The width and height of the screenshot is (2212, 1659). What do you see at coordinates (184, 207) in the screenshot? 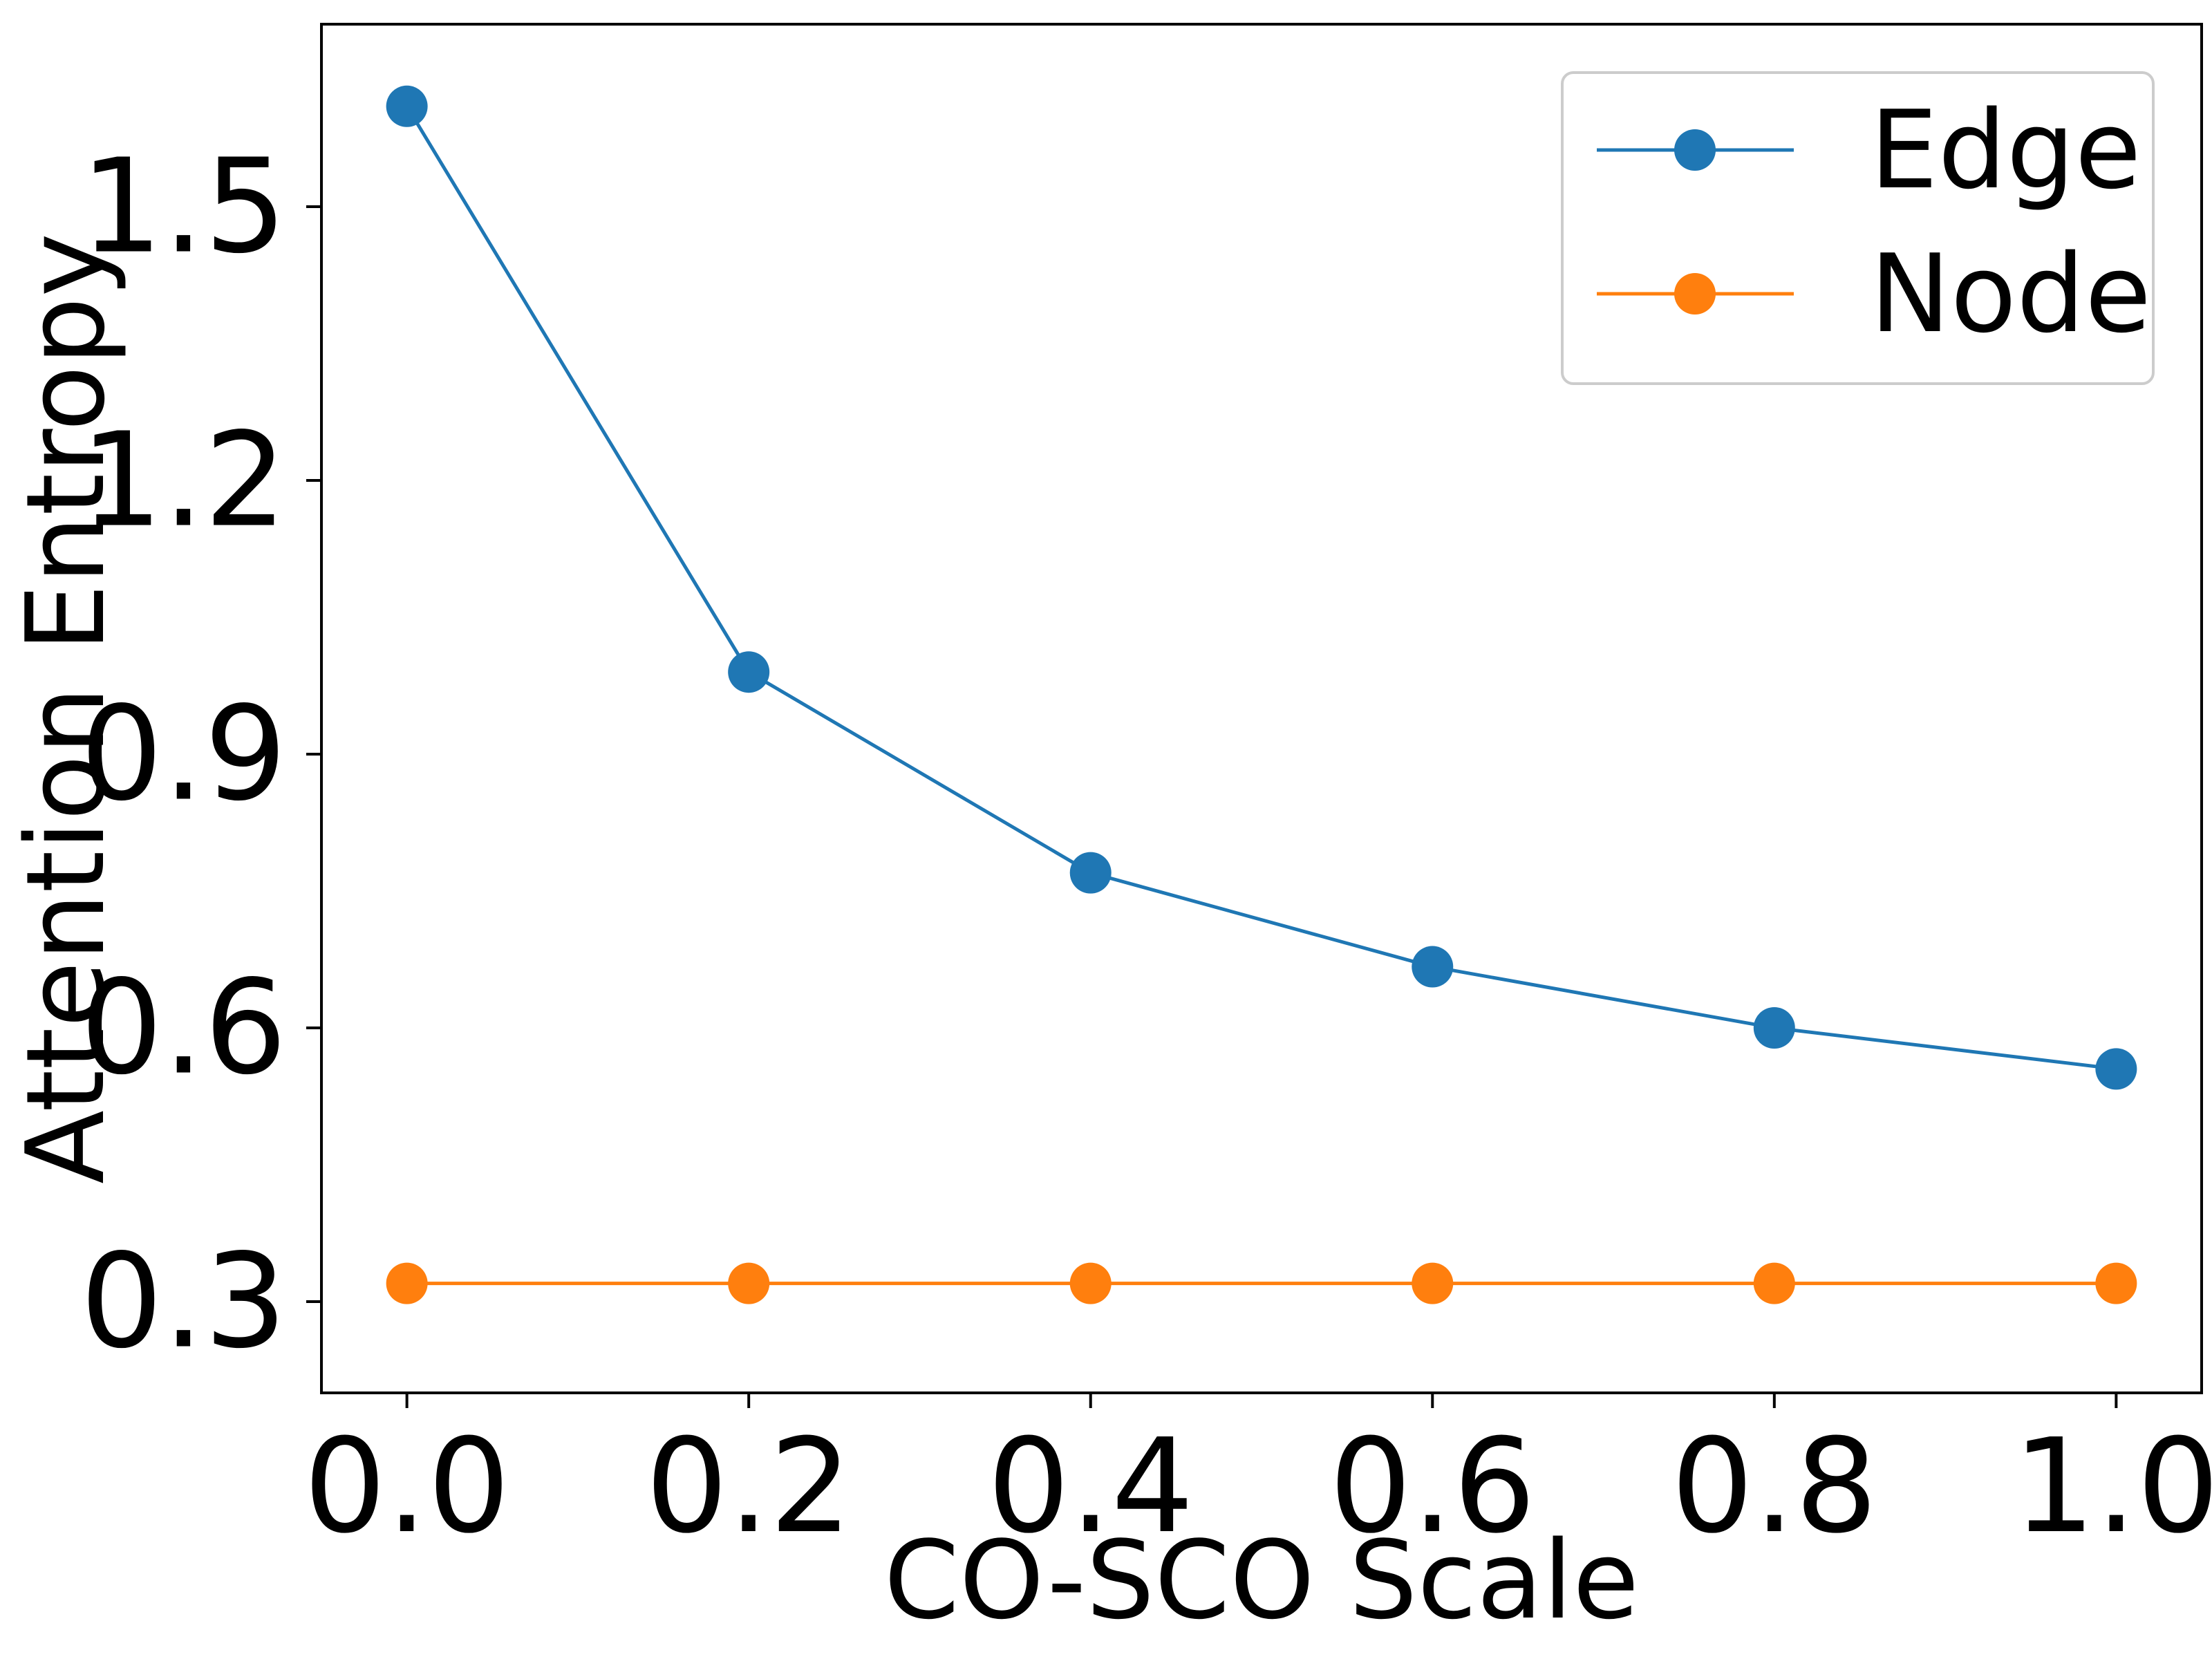
I see `y-tick-label: 1.5` at bounding box center [184, 207].